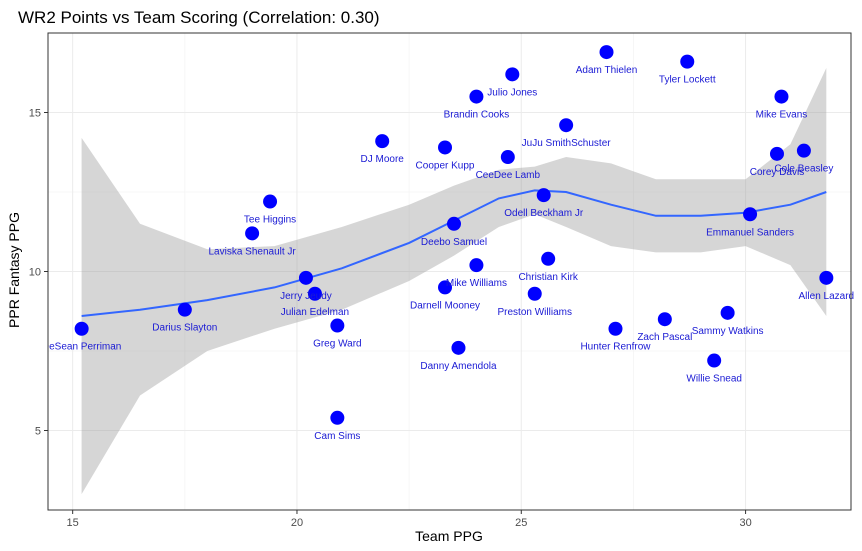  What do you see at coordinates (476, 283) in the screenshot?
I see `point-label: Mike Williams` at bounding box center [476, 283].